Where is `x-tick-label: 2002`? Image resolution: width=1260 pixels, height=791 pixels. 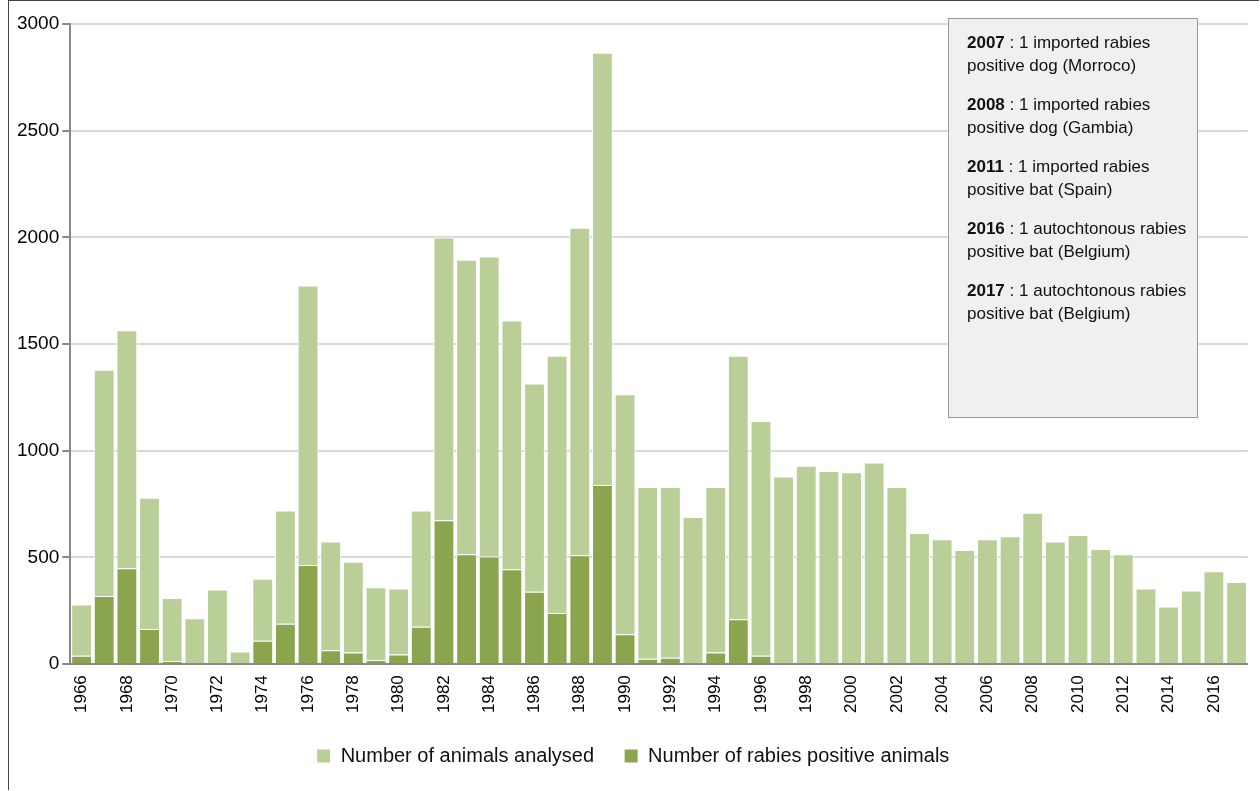 x-tick-label: 2002 is located at coordinates (896, 694).